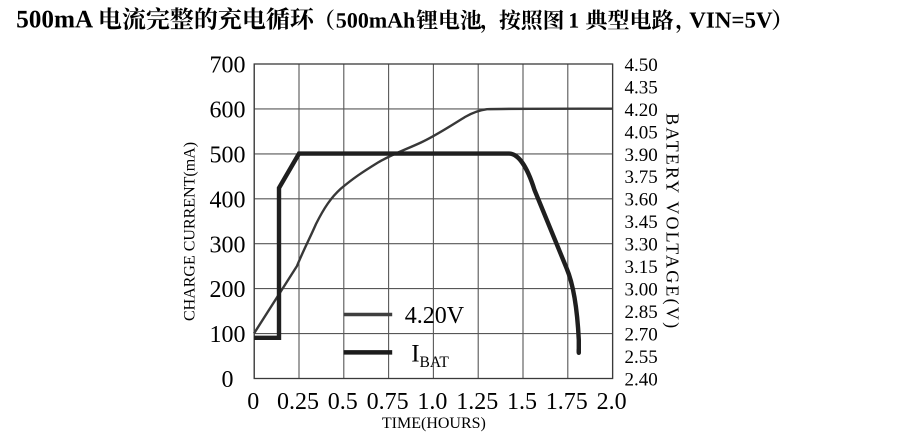  Describe the element at coordinates (190, 231) in the screenshot. I see `svg-text: CHARGE CURRENT(mA)` at that location.